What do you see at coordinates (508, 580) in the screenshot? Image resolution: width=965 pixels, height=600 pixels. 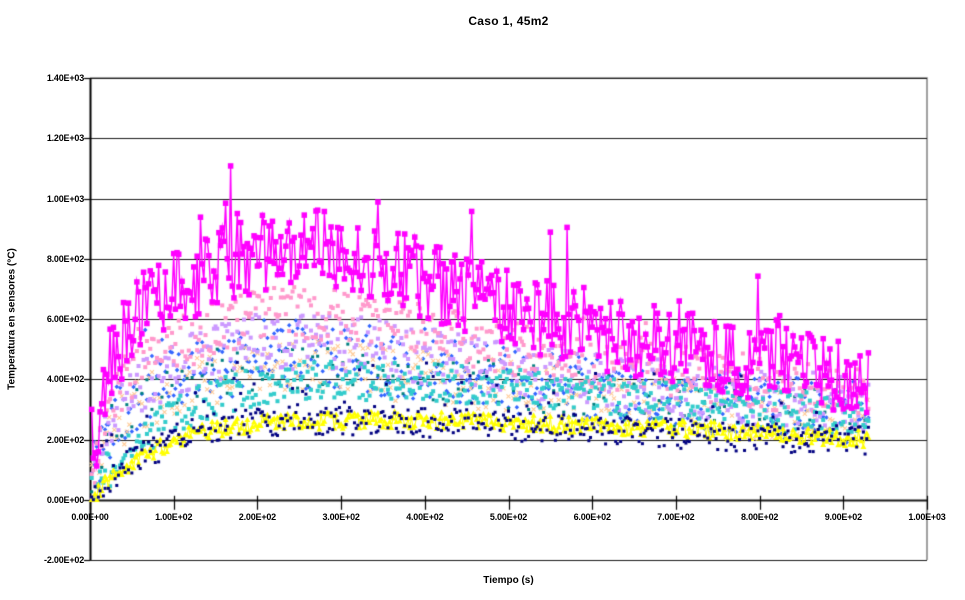 I see `x-axis-title: Tiempo (s)` at bounding box center [508, 580].